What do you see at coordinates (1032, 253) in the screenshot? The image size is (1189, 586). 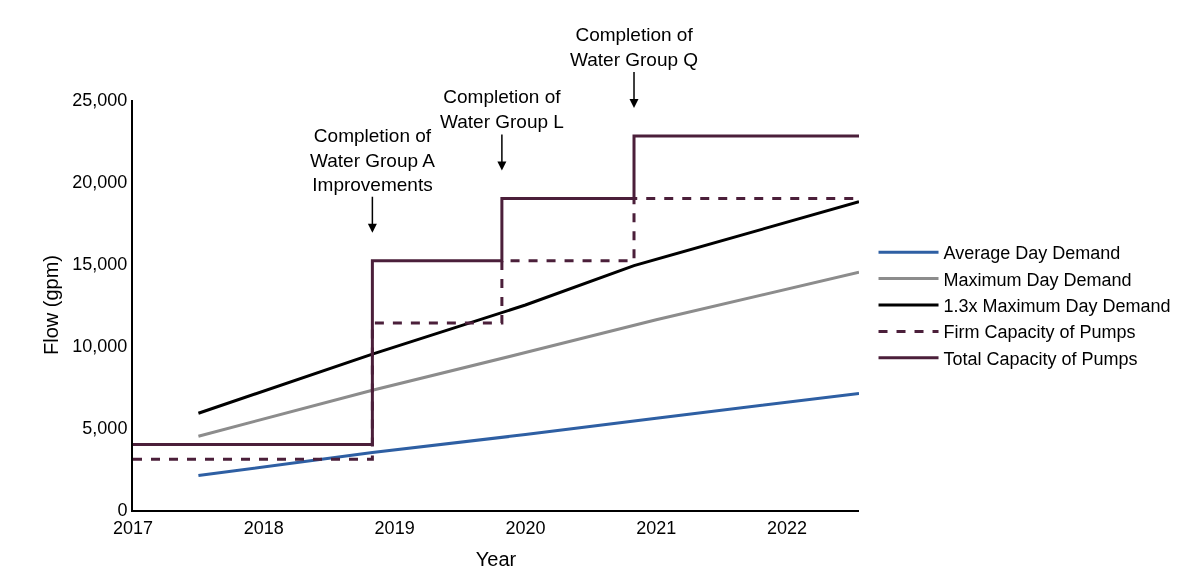 I see `legend-label: Average Day Demand` at bounding box center [1032, 253].